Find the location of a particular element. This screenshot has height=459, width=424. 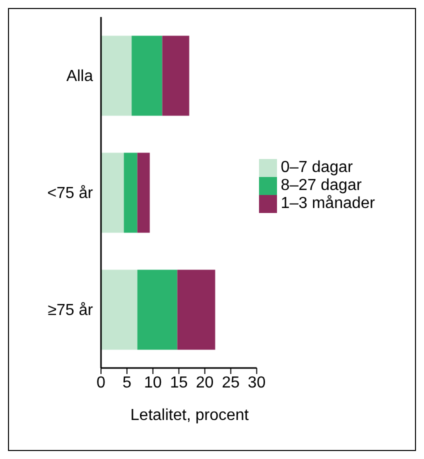

x-tick-label: 15 is located at coordinates (179, 383).